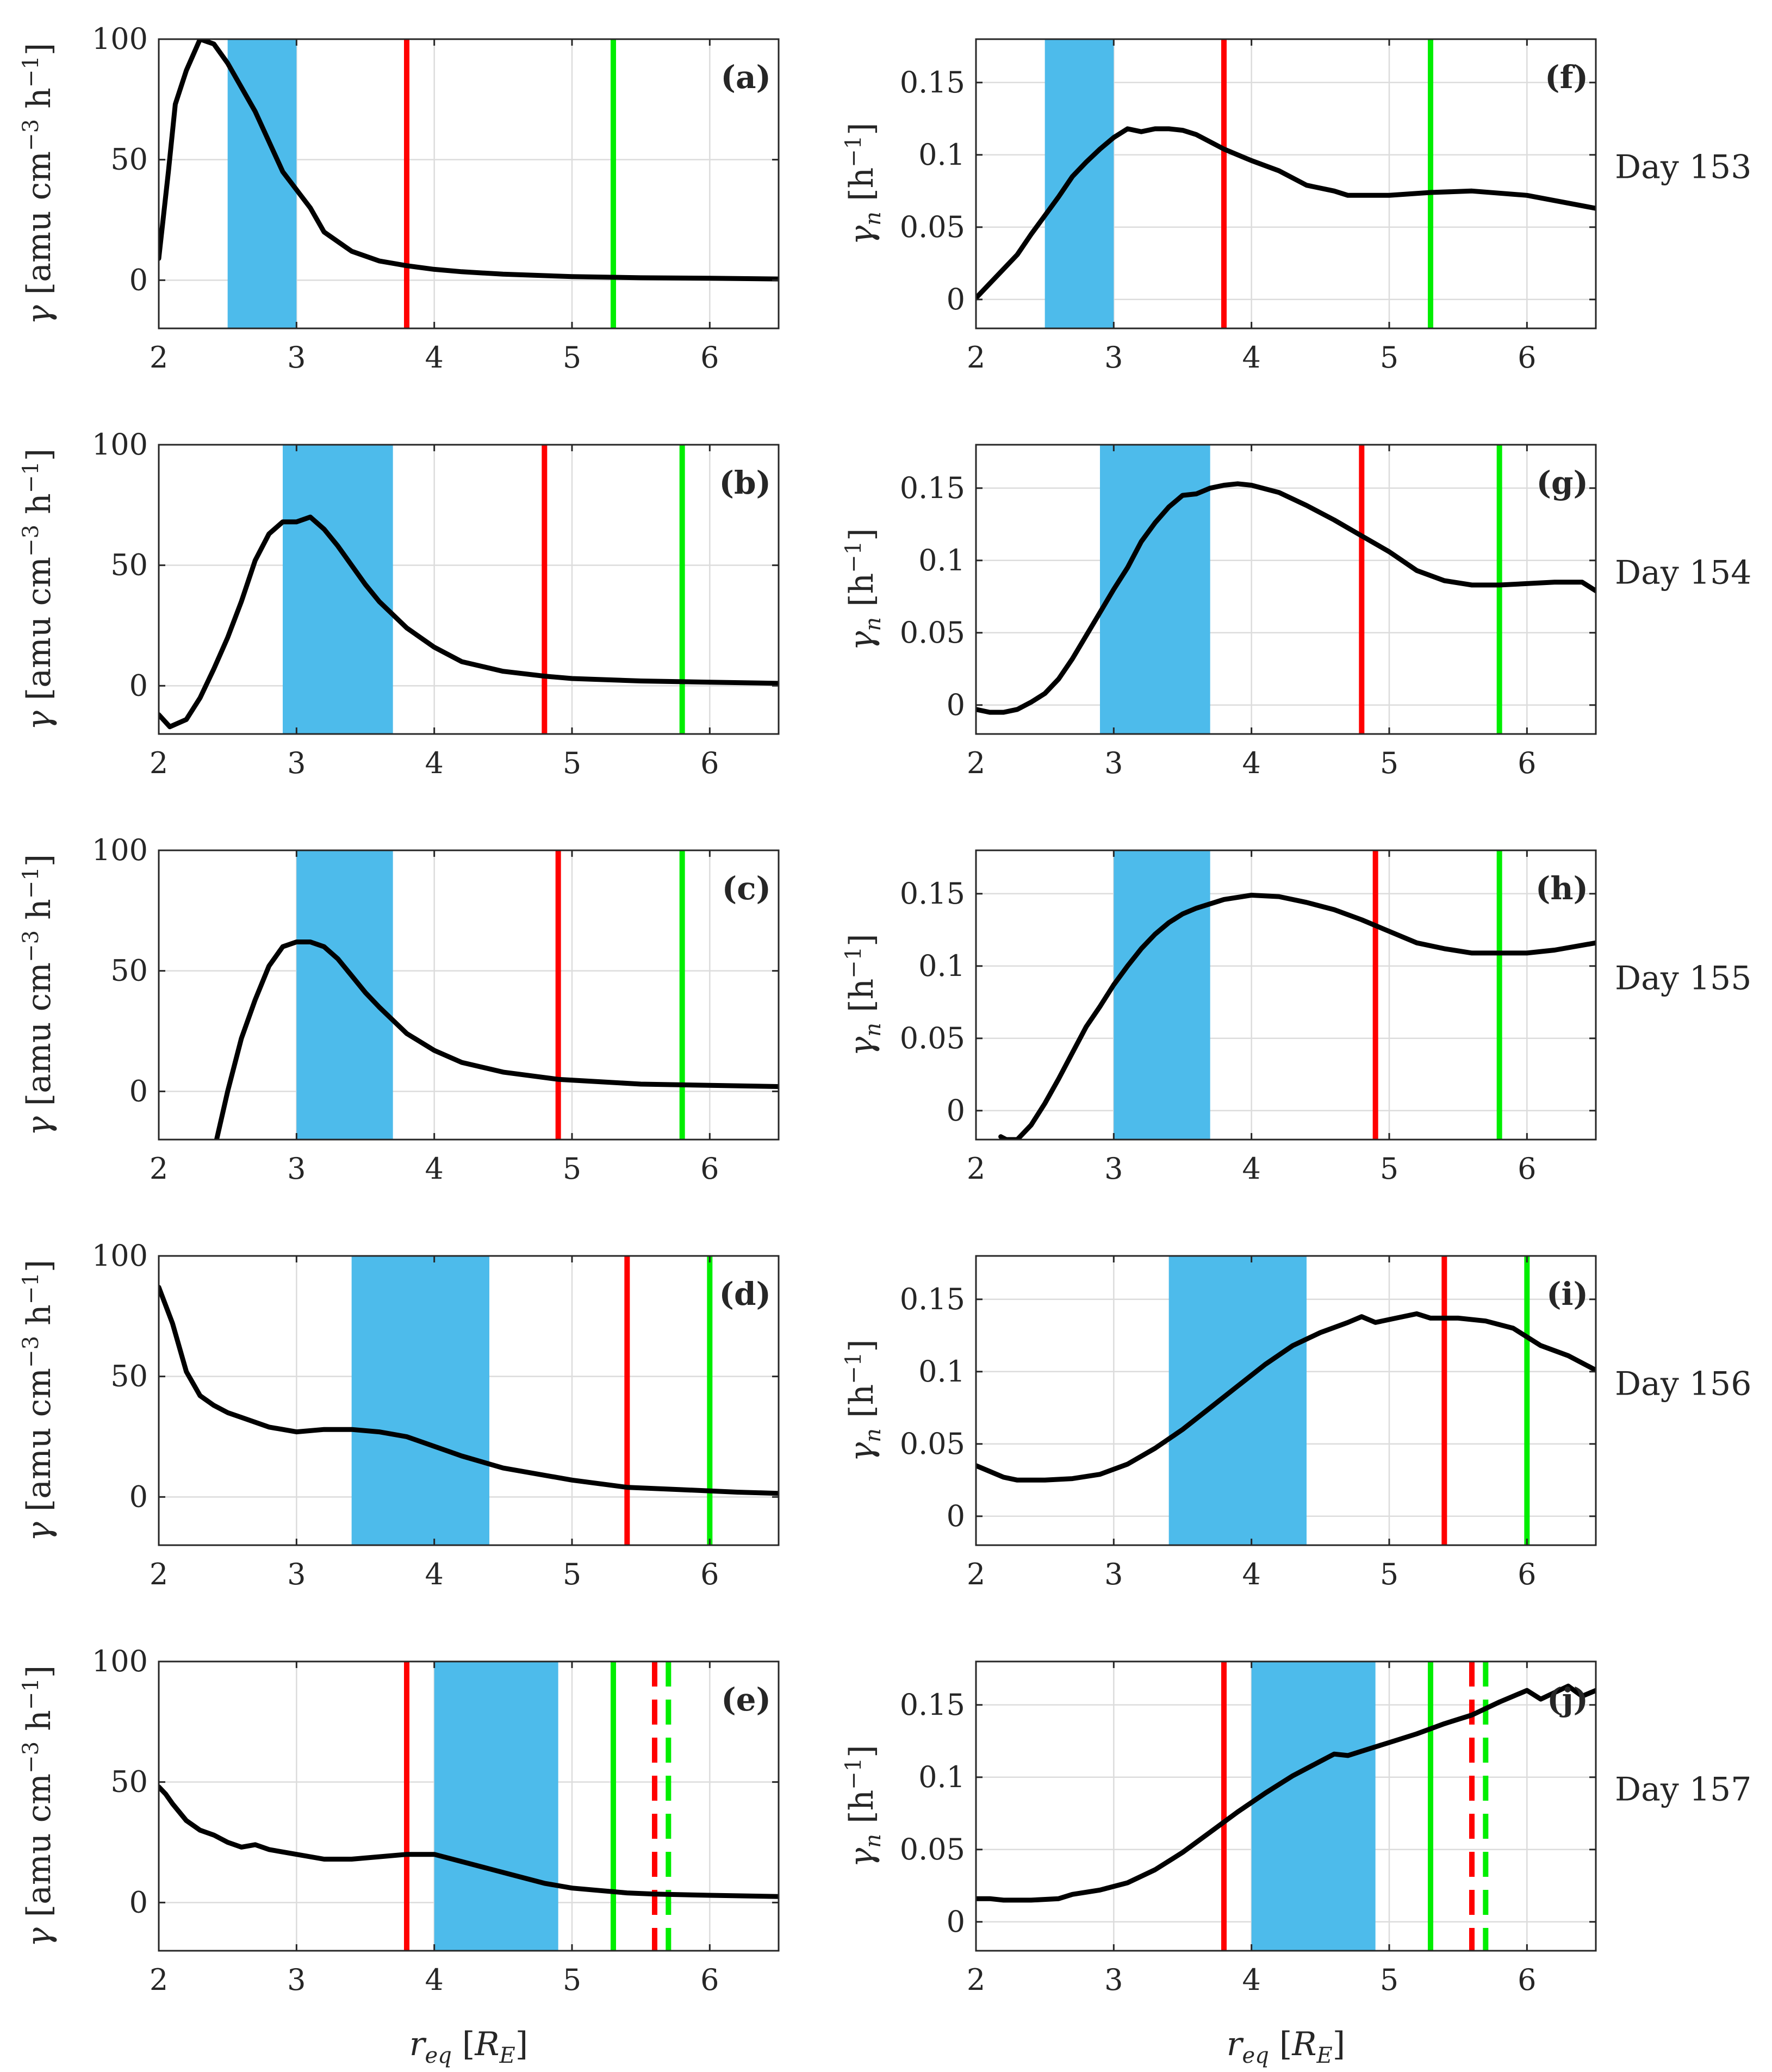 The image size is (1772, 2072). Describe the element at coordinates (1683, 978) in the screenshot. I see `day-label: Day 155` at that location.